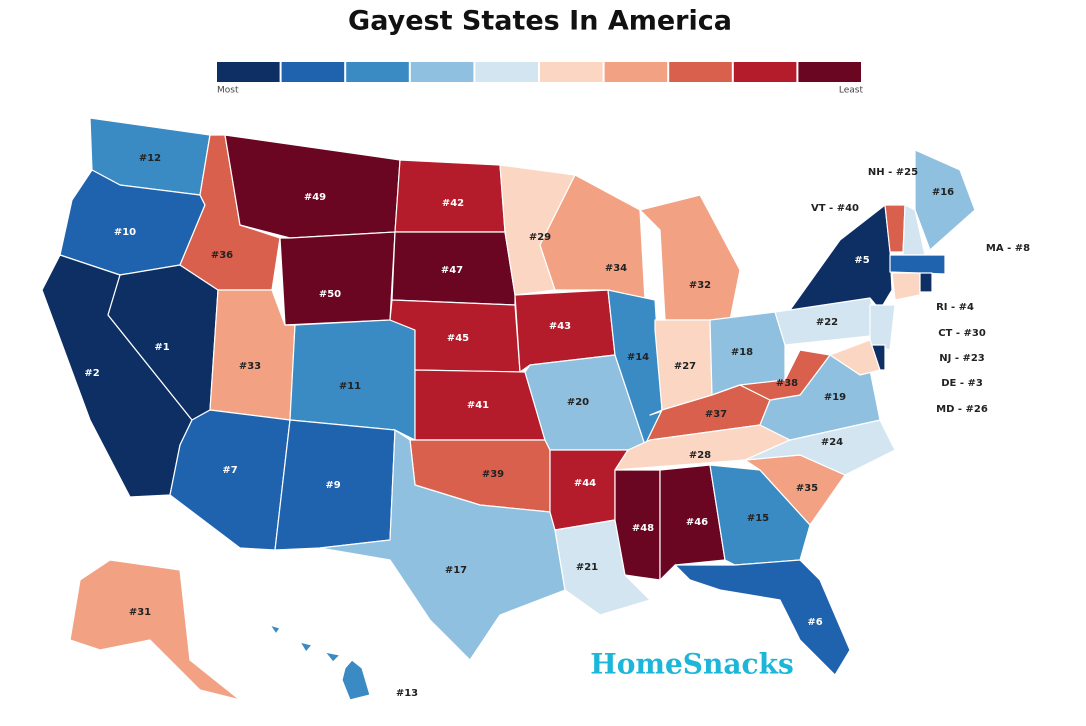 This screenshot has width=1086, height=726. What do you see at coordinates (229, 470) in the screenshot?
I see `state-label: #7` at bounding box center [229, 470].